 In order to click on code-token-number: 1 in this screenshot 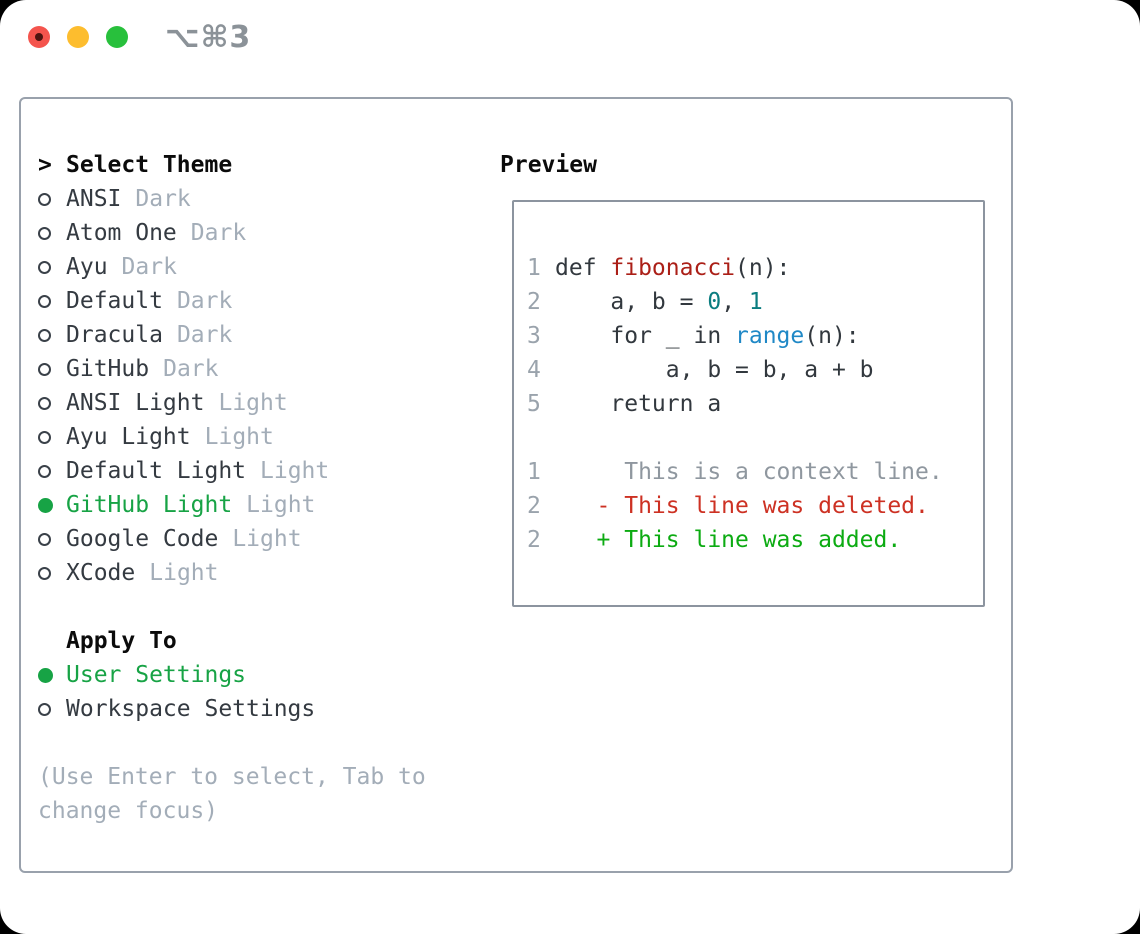, I will do `click(755, 302)`.